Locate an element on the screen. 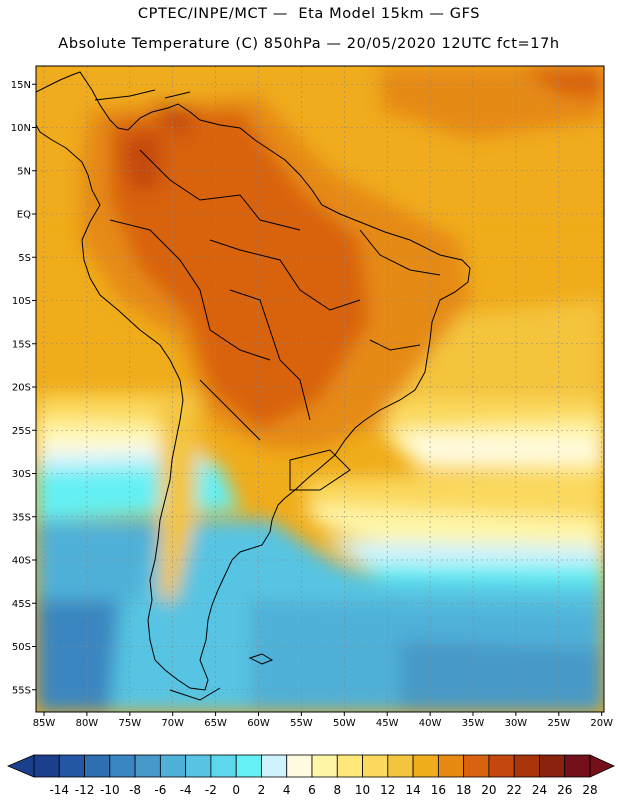 This screenshot has width=618, height=800. lat-tick-label: 10S is located at coordinates (21, 301).